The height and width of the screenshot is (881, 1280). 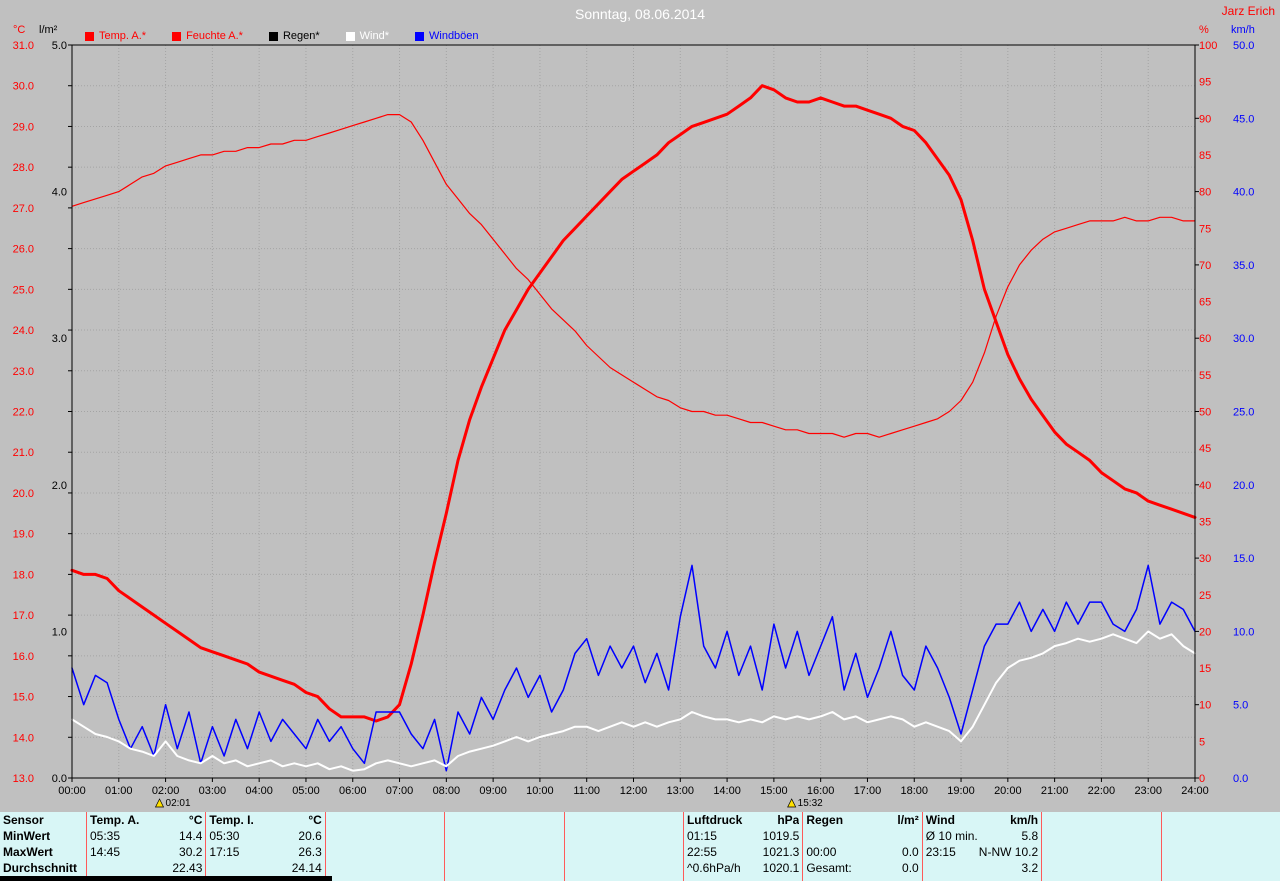 I want to click on svg-text: 13.0, so click(x=23, y=779).